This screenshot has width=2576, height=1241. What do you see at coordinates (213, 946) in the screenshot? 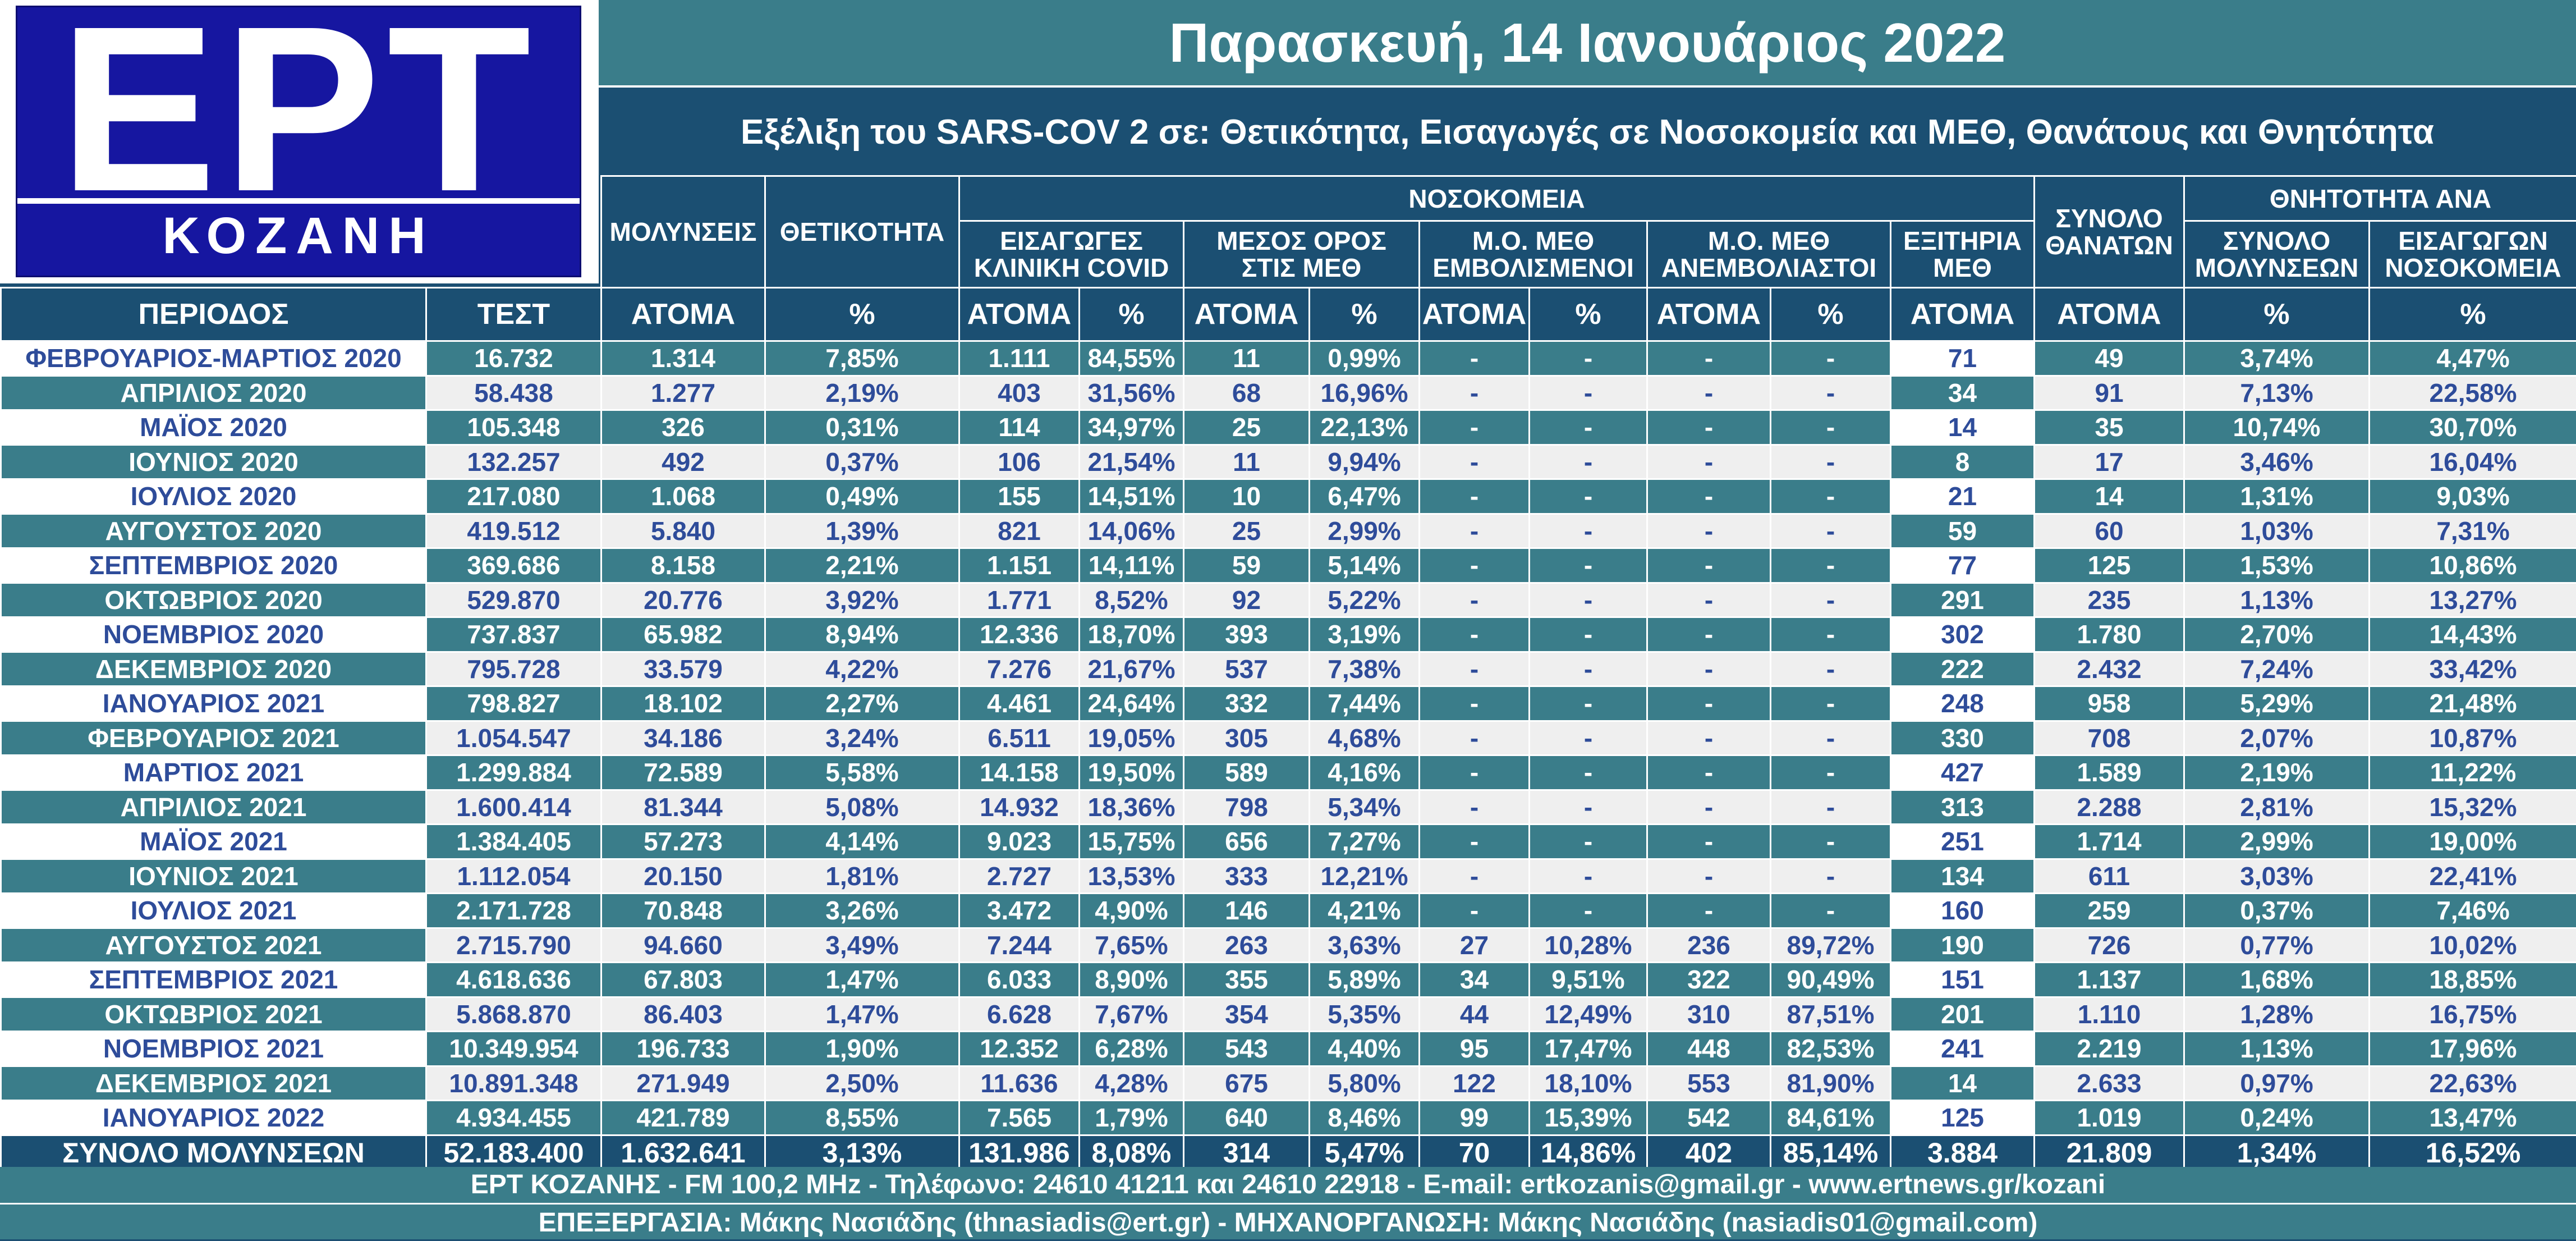
I see `period-cell: ΑΥΓΟΥΣΤΟΣ 2021` at bounding box center [213, 946].